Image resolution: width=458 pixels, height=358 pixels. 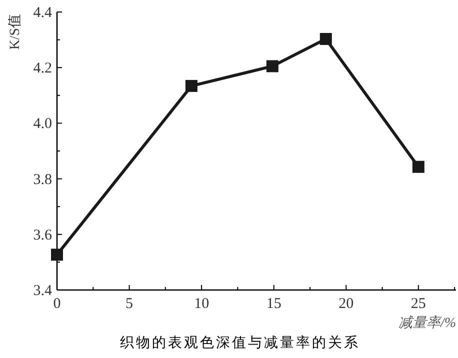 What do you see at coordinates (15, 32) in the screenshot?
I see `y-axis-title: K/S值` at bounding box center [15, 32].